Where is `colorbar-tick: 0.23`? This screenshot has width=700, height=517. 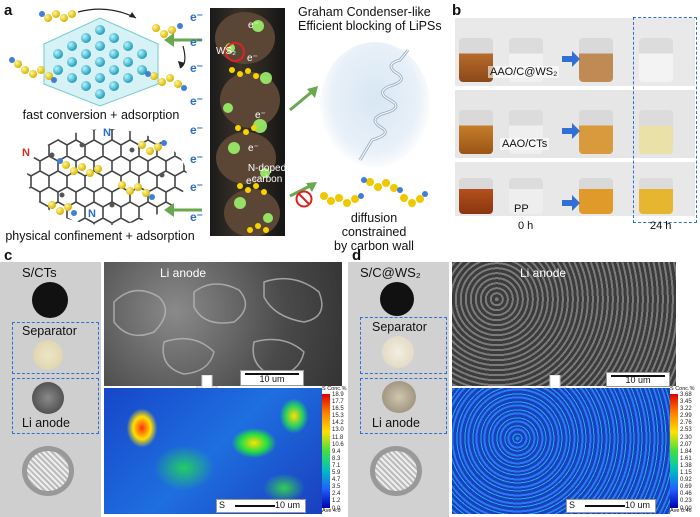 colorbar-tick: 0.23 is located at coordinates (686, 501).